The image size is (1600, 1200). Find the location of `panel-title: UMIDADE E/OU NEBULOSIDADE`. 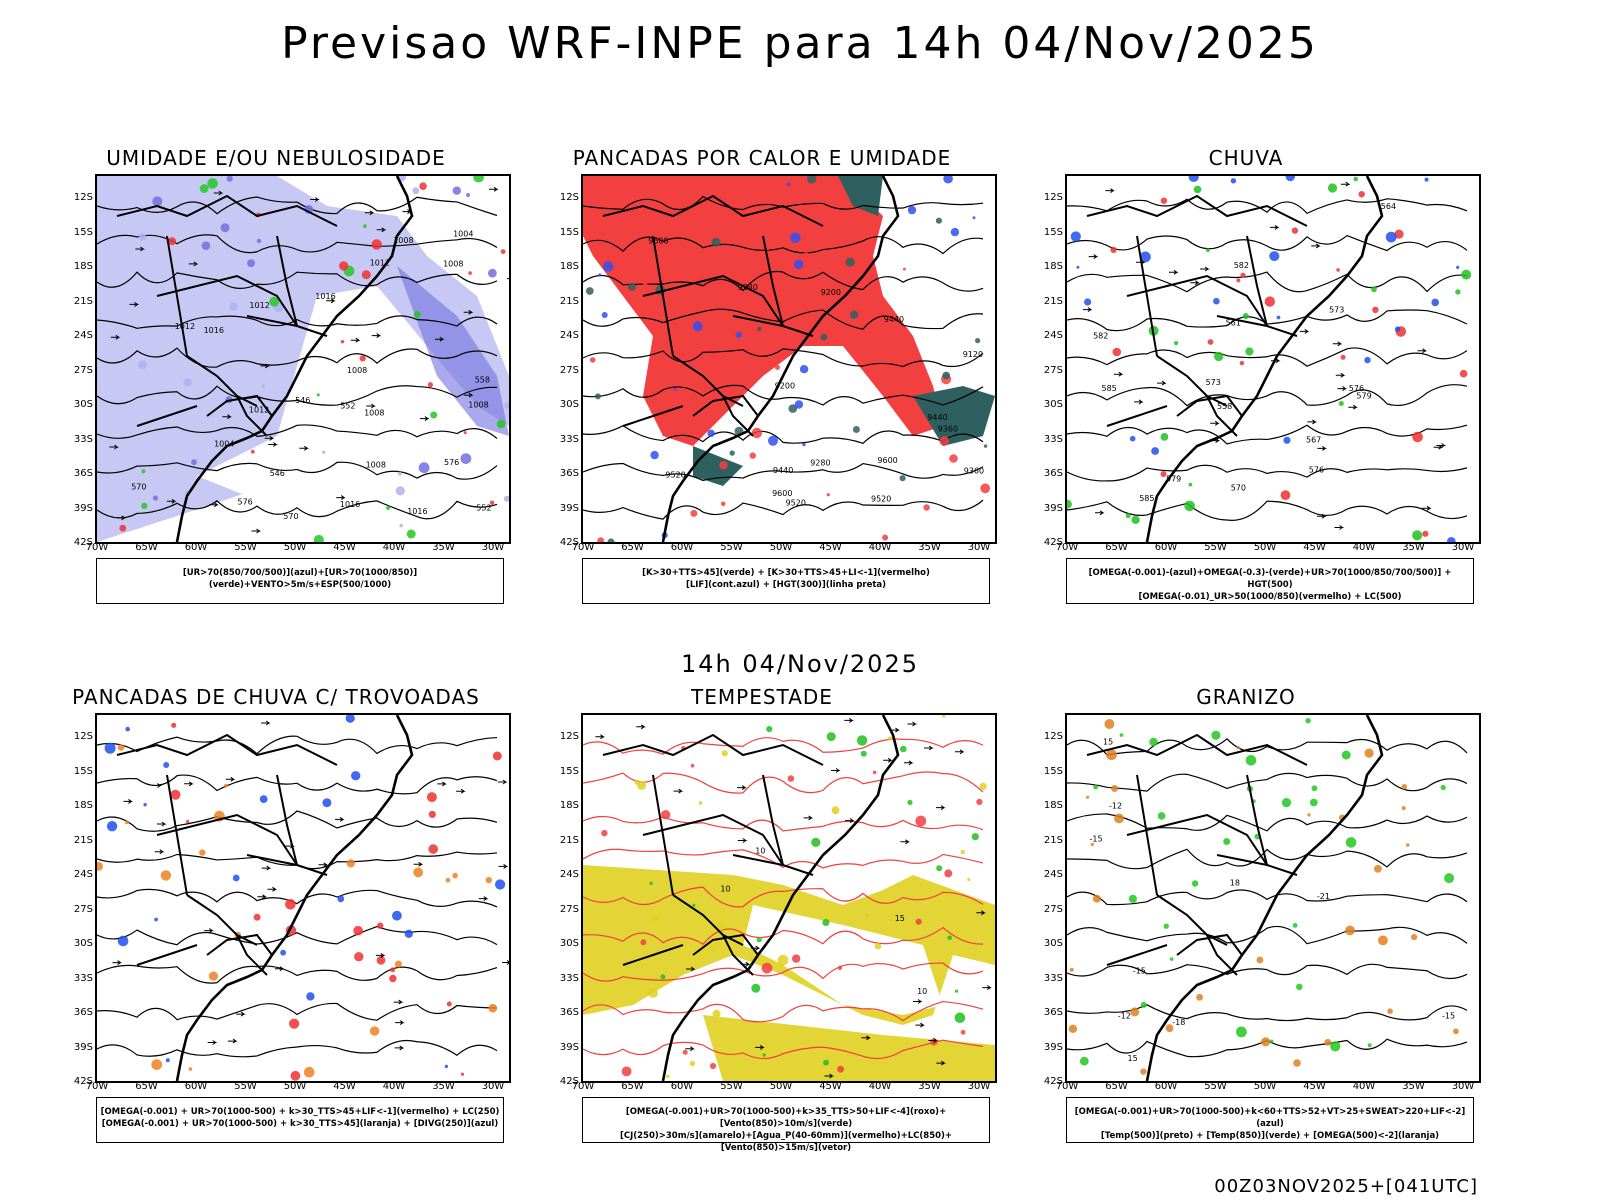

panel-title: UMIDADE E/OU NEBULOSIDADE is located at coordinates (276, 158).